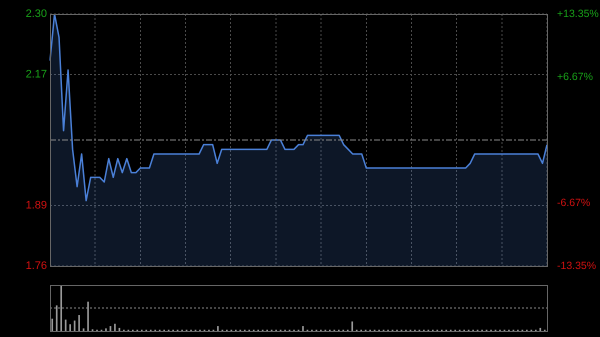  What do you see at coordinates (36, 266) in the screenshot?
I see `y-tick-label: 1.76` at bounding box center [36, 266].